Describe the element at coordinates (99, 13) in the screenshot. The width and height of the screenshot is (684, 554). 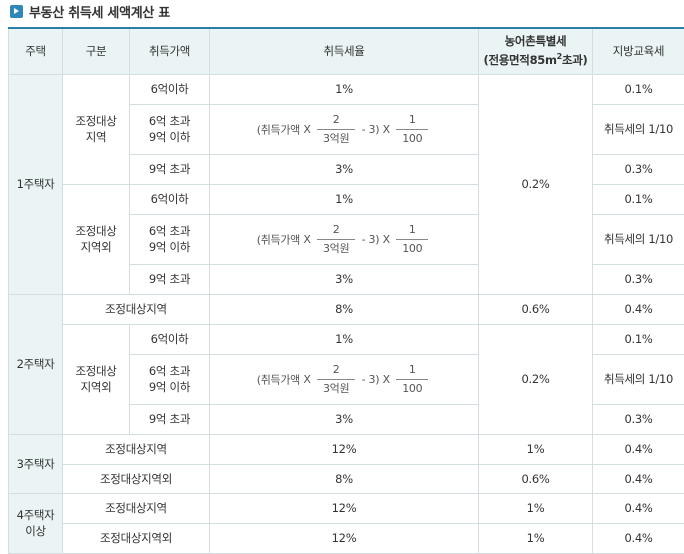
I see `page-title: 부동산 취득세 세액계산 표` at that location.